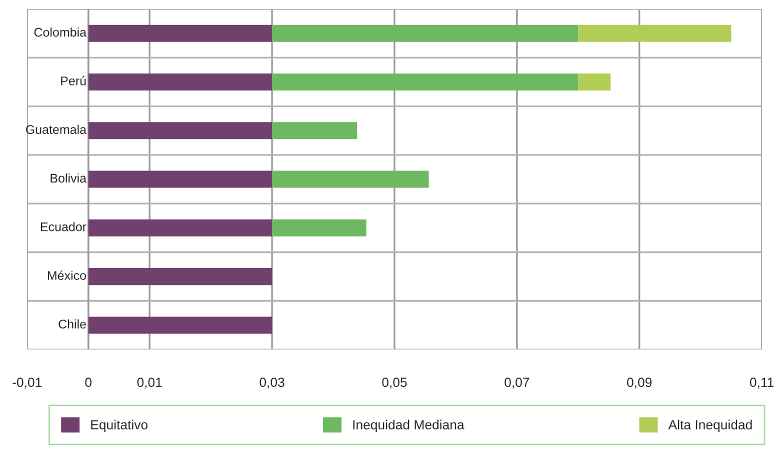  Describe the element at coordinates (56, 129) in the screenshot. I see `y-tick-label: Guatemala` at that location.